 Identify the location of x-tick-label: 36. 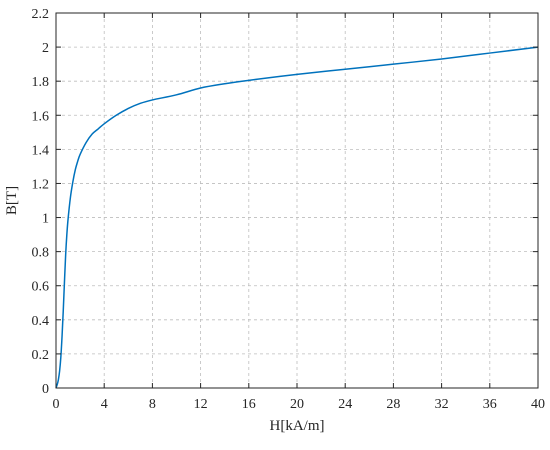
(490, 404).